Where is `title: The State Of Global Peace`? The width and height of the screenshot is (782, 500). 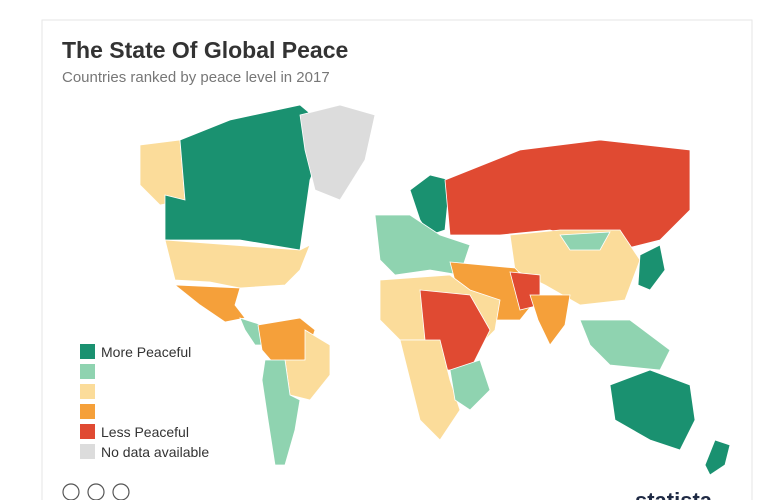
title: The State Of Global Peace is located at coordinates (205, 50).